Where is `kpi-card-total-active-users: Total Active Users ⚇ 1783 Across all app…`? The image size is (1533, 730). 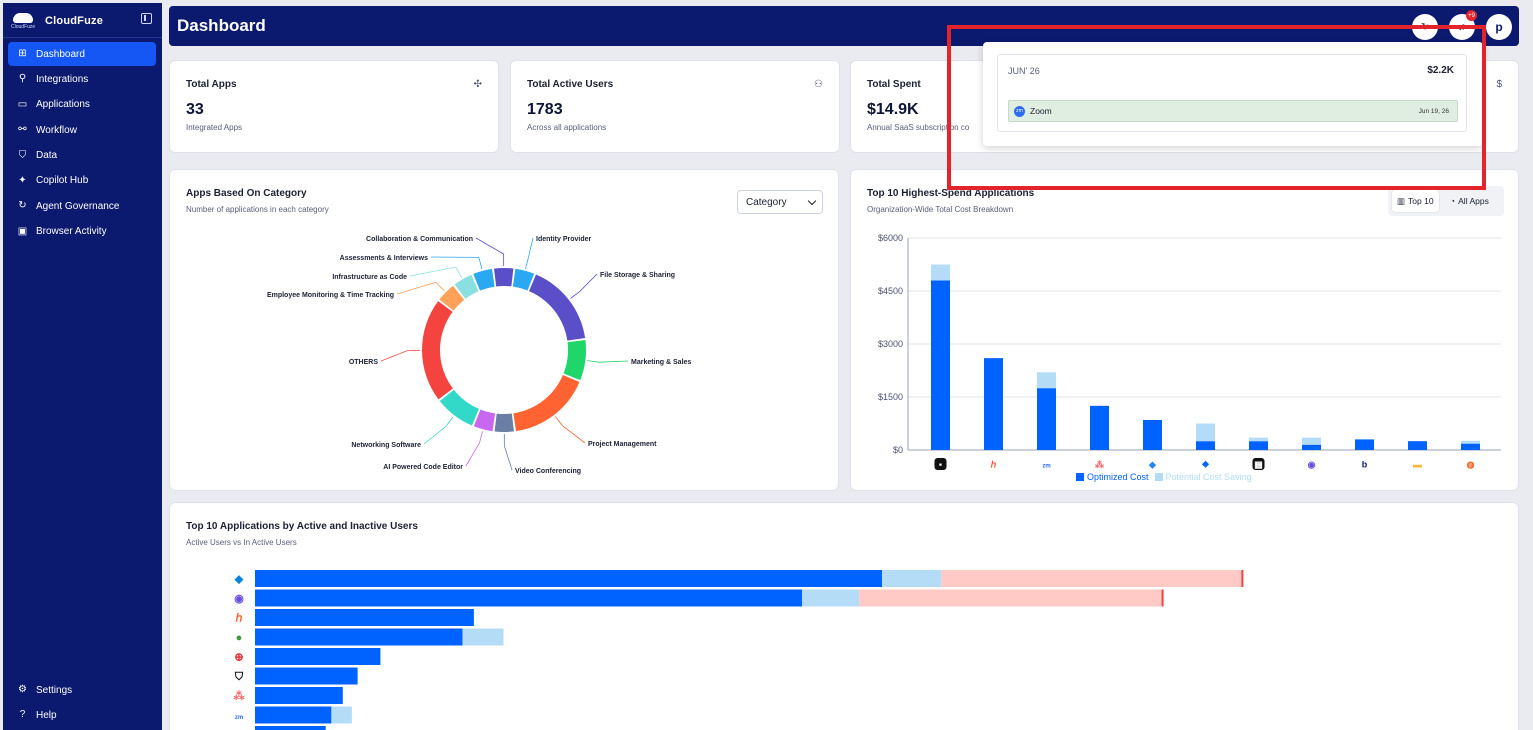
kpi-card-total-active-users: Total Active Users ⚇ 1783 Across all app… is located at coordinates (675, 106).